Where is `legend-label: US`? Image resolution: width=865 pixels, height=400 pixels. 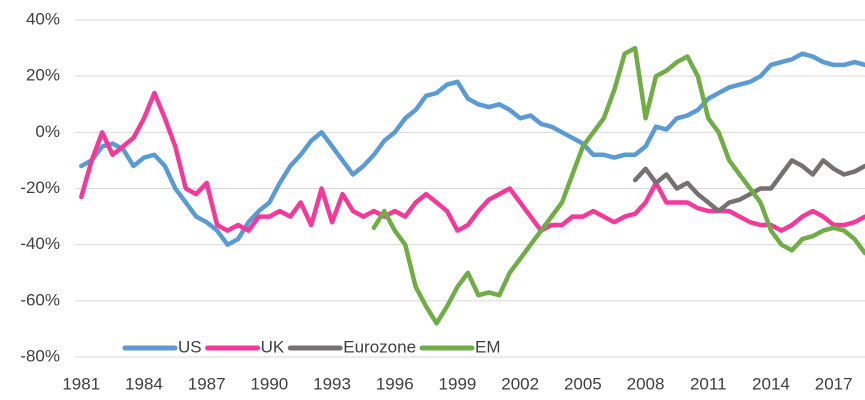 legend-label: US is located at coordinates (190, 346).